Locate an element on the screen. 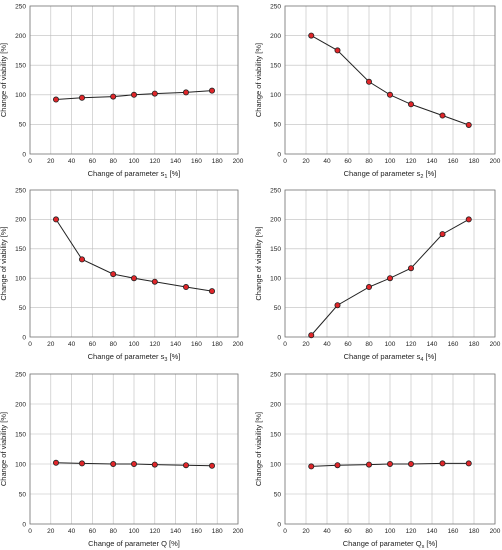 This screenshot has width=502, height=550. chart-4-y-axis-label: Change of viability [%] is located at coordinates (258, 263).